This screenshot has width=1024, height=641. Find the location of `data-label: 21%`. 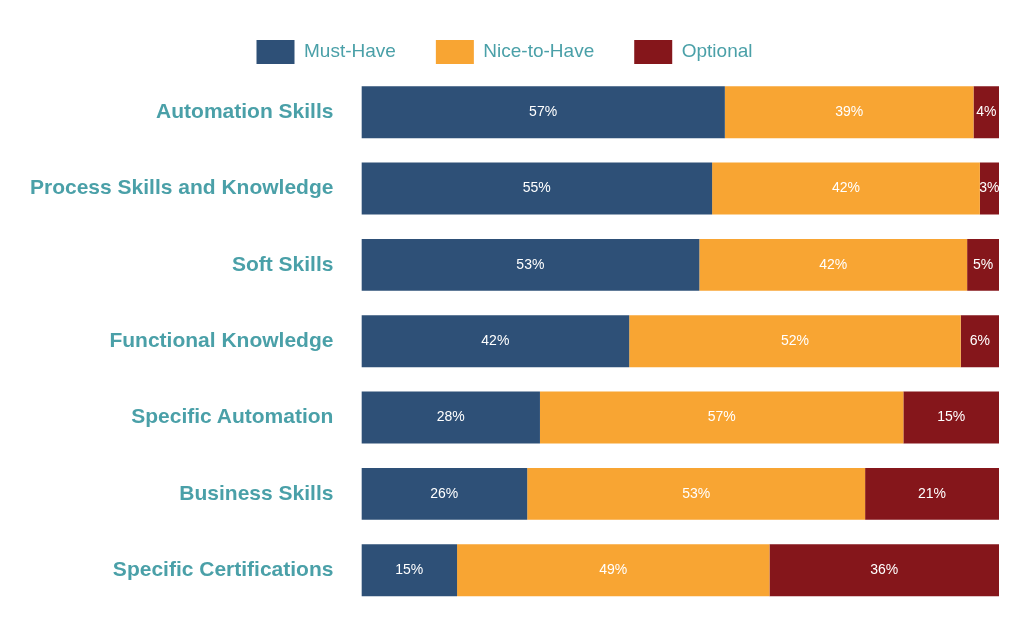

data-label: 21% is located at coordinates (932, 492).